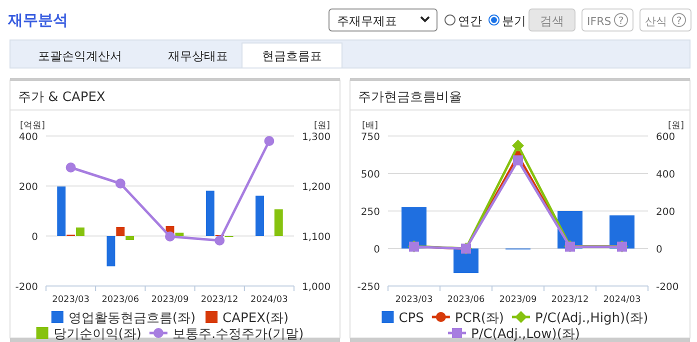 Image resolution: width=697 pixels, height=342 pixels. Describe the element at coordinates (659, 250) in the screenshot. I see `y2-tick-label: 0` at that location.